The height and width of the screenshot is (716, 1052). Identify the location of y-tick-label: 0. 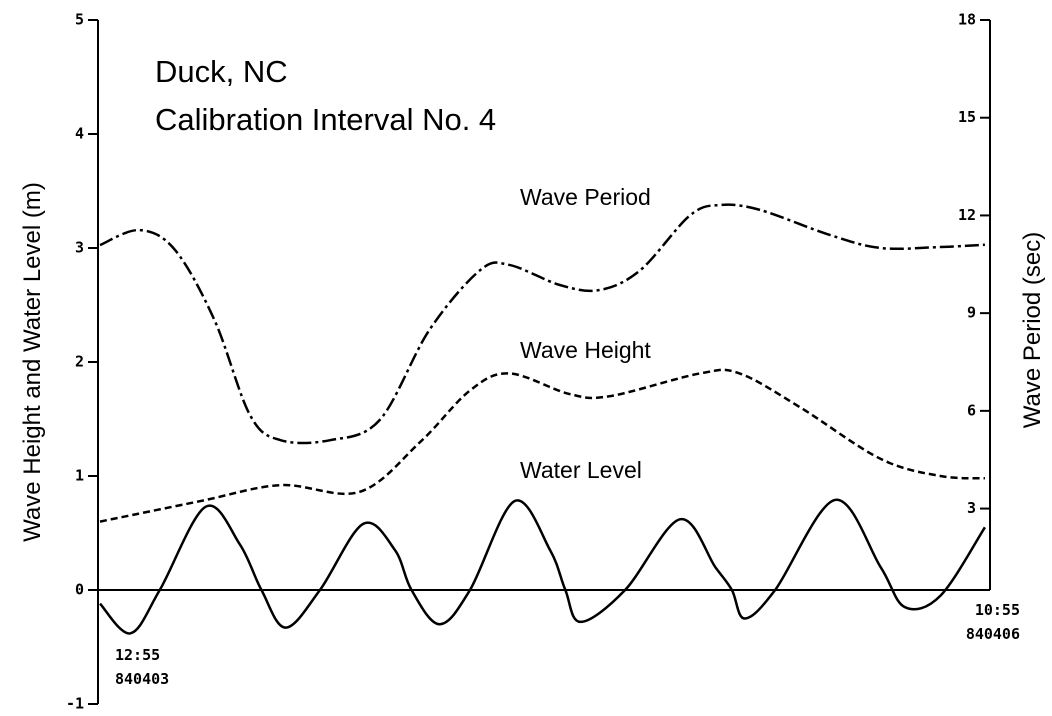
(79, 590).